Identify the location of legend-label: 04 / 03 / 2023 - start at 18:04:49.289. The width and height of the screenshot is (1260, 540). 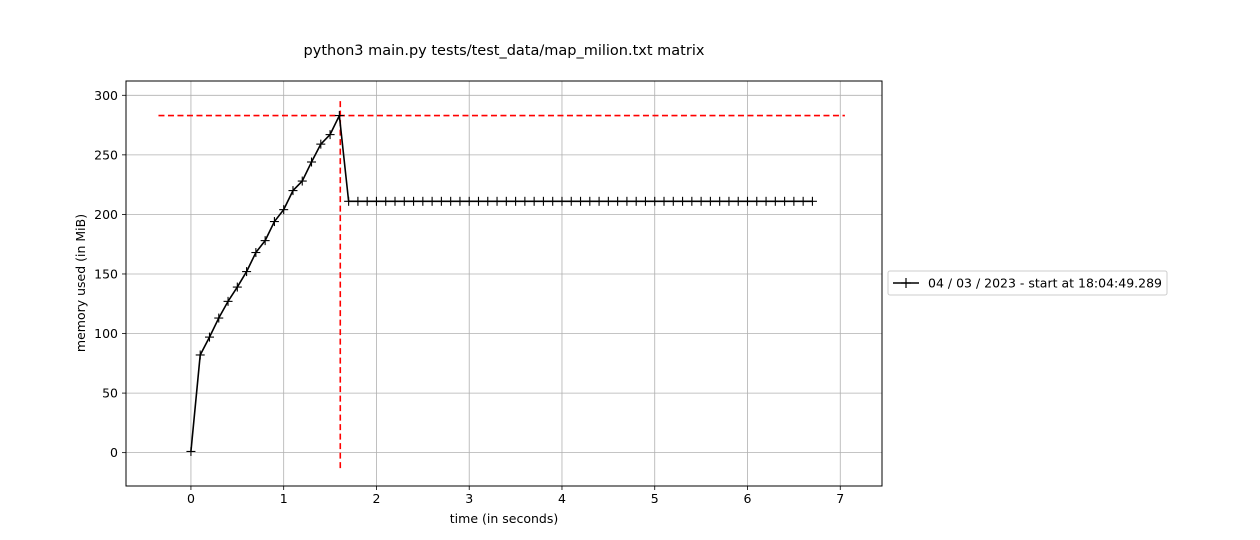
(1045, 283).